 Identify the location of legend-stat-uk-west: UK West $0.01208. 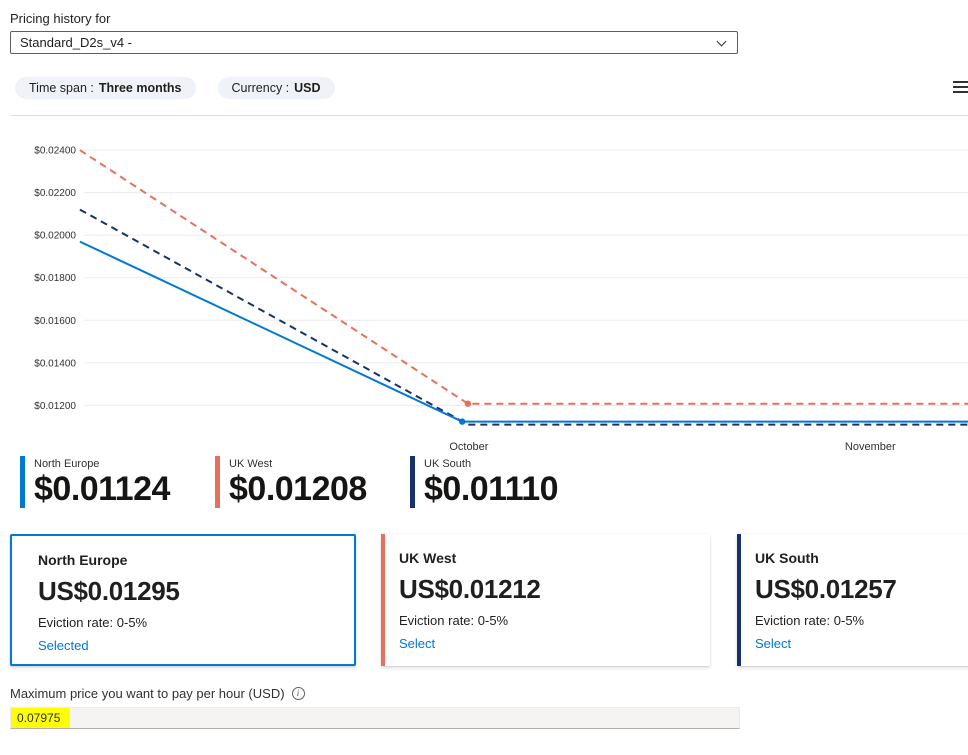
(291, 482).